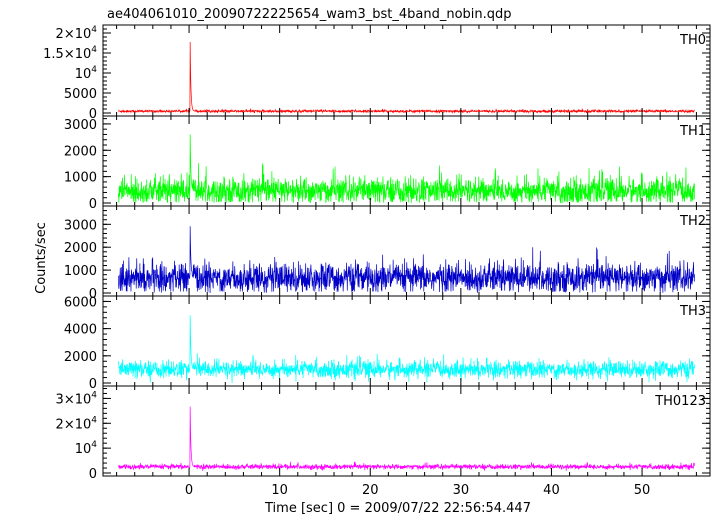 The width and height of the screenshot is (717, 516). I want to click on panel-label-th3: TH3, so click(692, 311).